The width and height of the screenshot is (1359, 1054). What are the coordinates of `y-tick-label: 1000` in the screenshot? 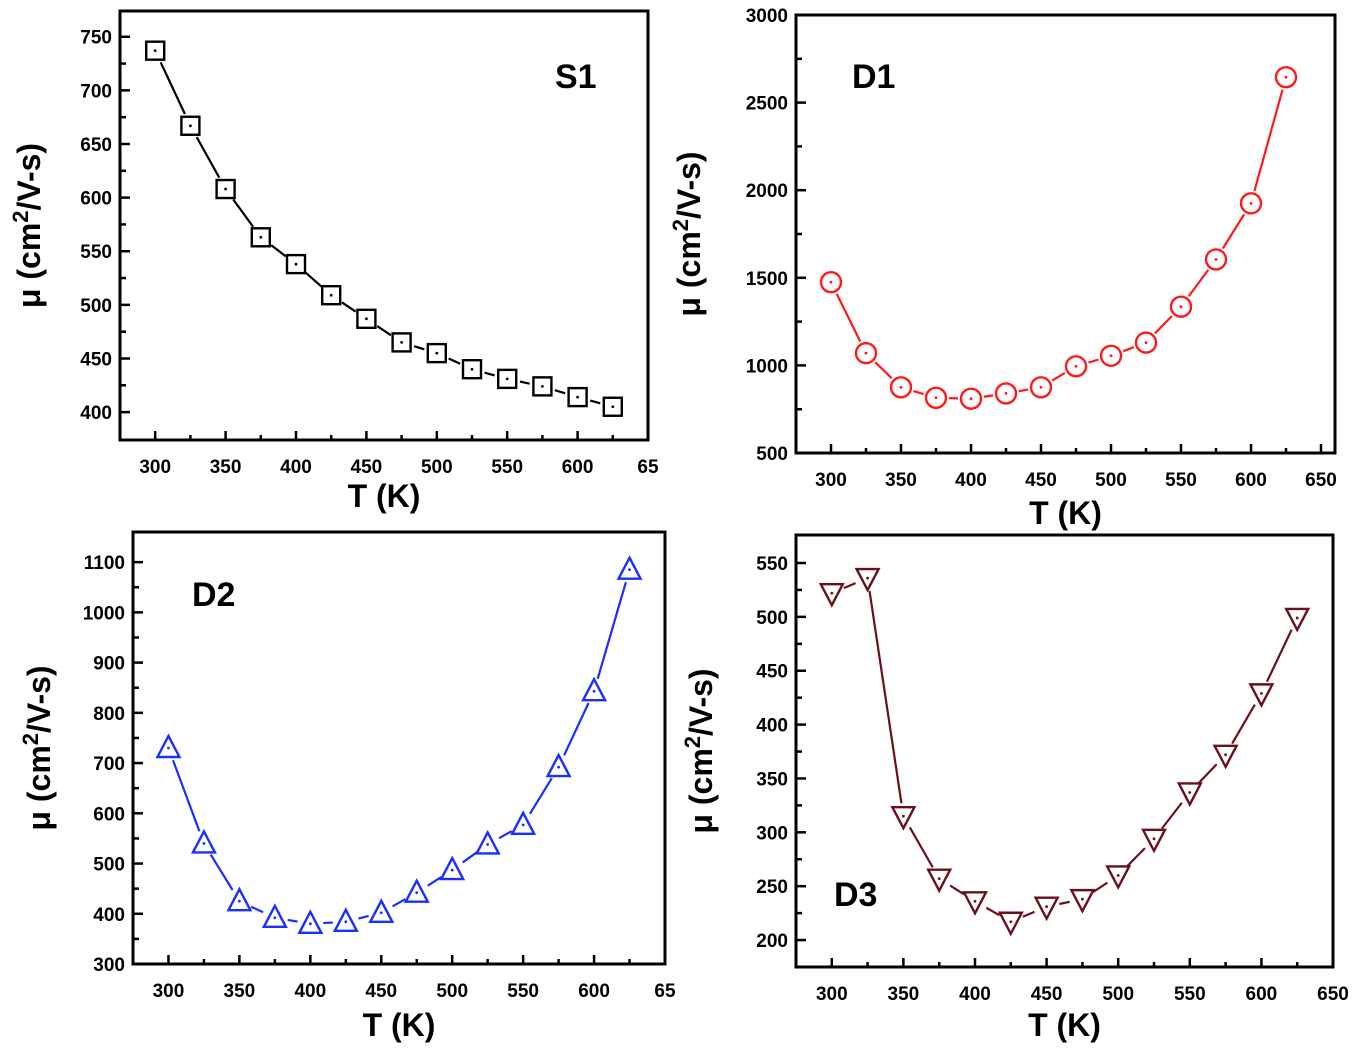 It's located at (767, 366).